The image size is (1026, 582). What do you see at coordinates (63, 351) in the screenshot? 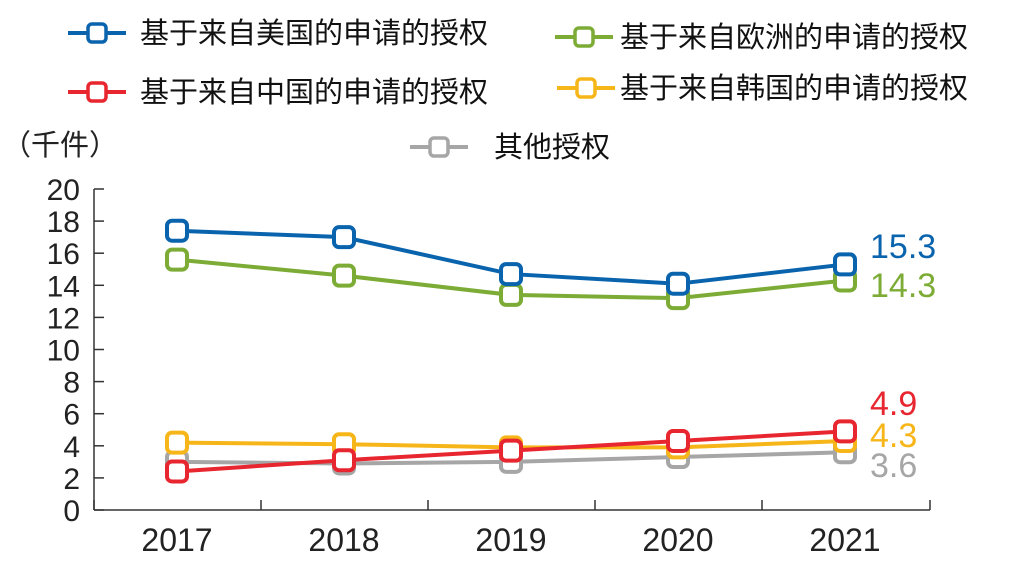
I see `y-tick-label: 10` at bounding box center [63, 351].